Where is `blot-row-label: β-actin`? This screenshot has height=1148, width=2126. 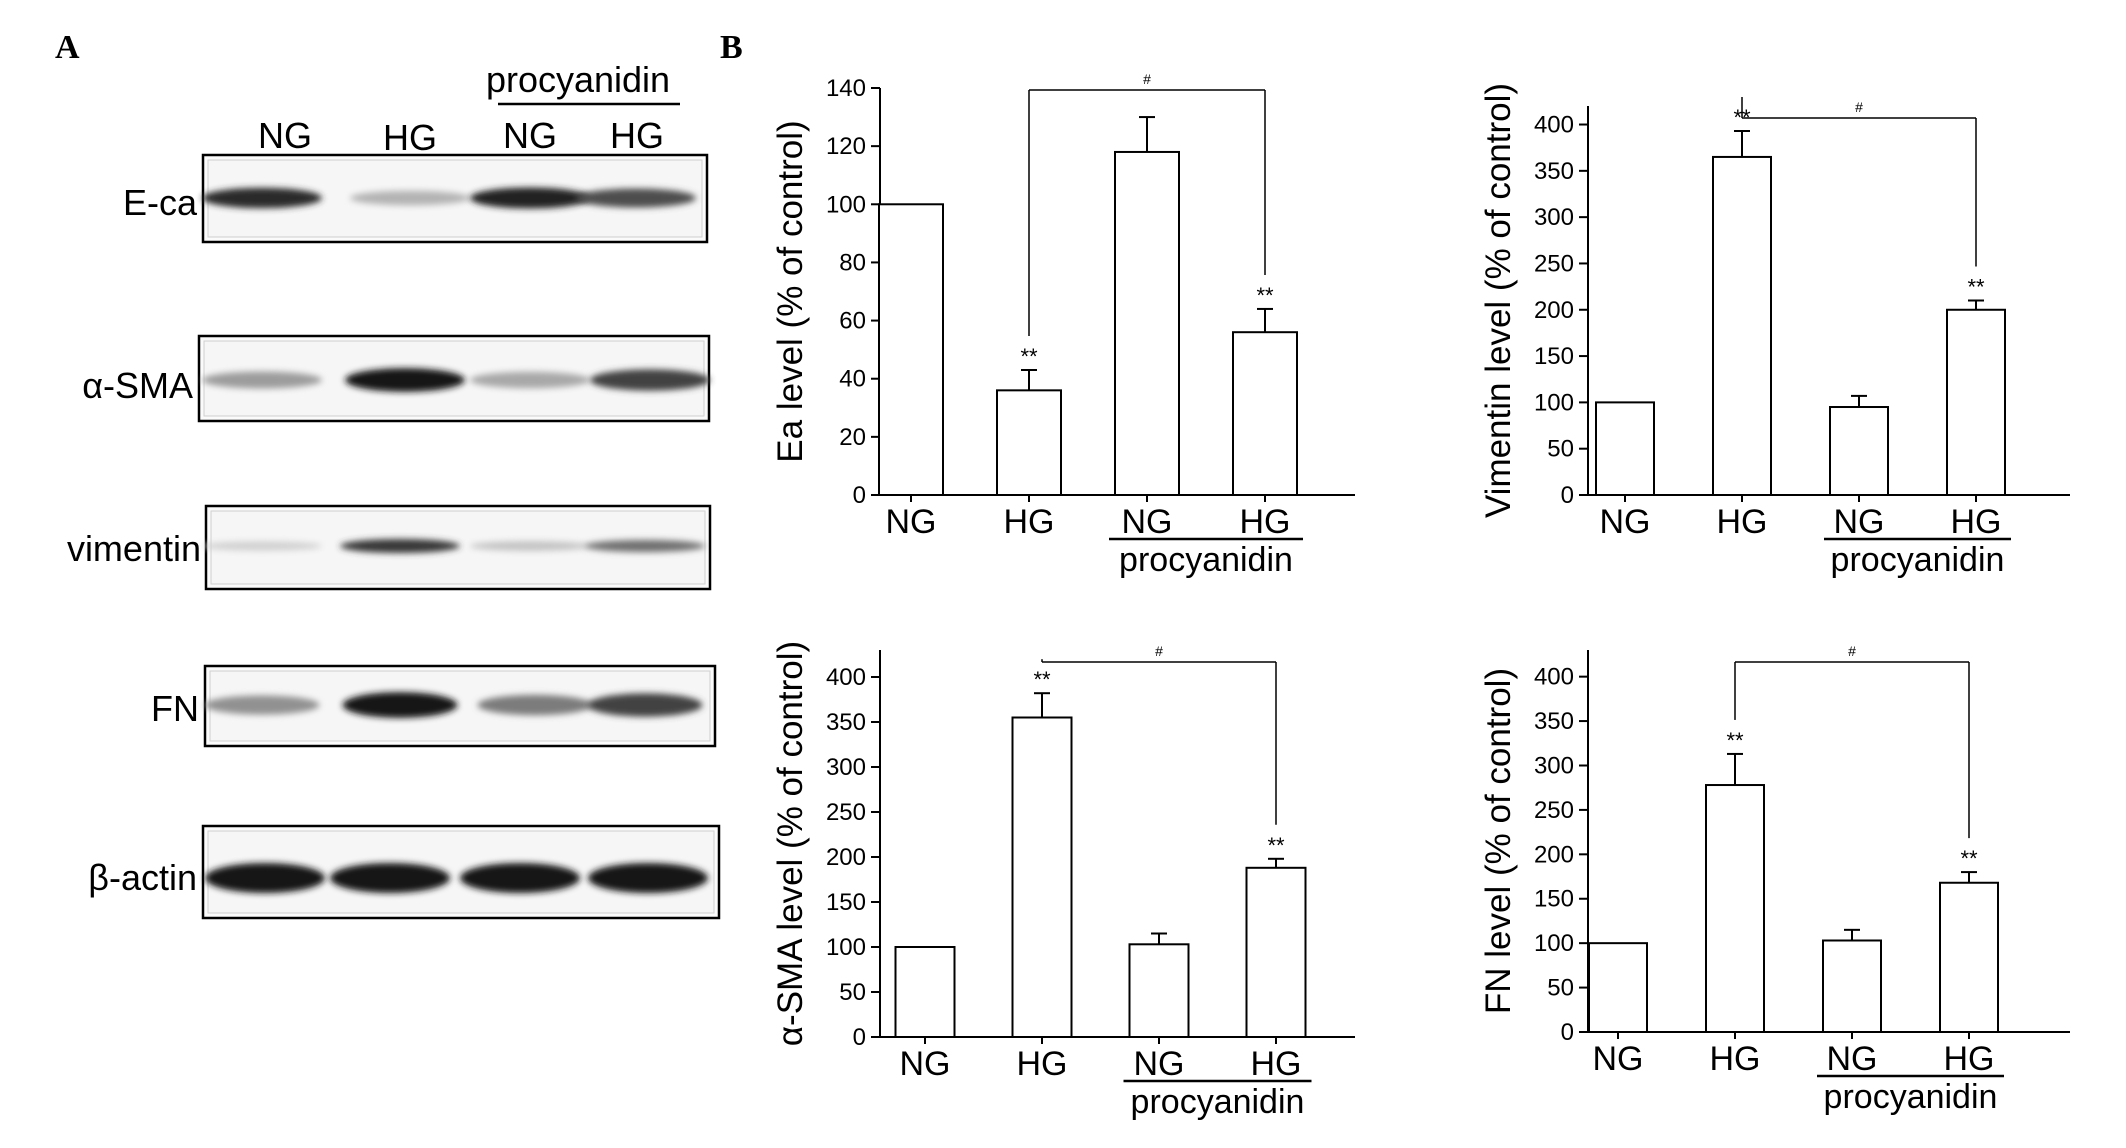
blot-row-label: β-actin is located at coordinates (142, 877).